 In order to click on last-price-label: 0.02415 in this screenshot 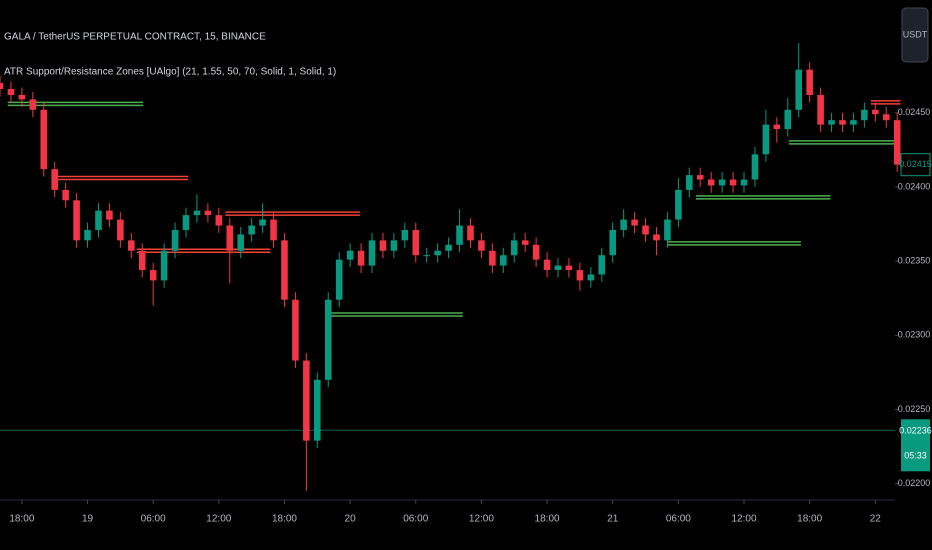, I will do `click(915, 164)`.